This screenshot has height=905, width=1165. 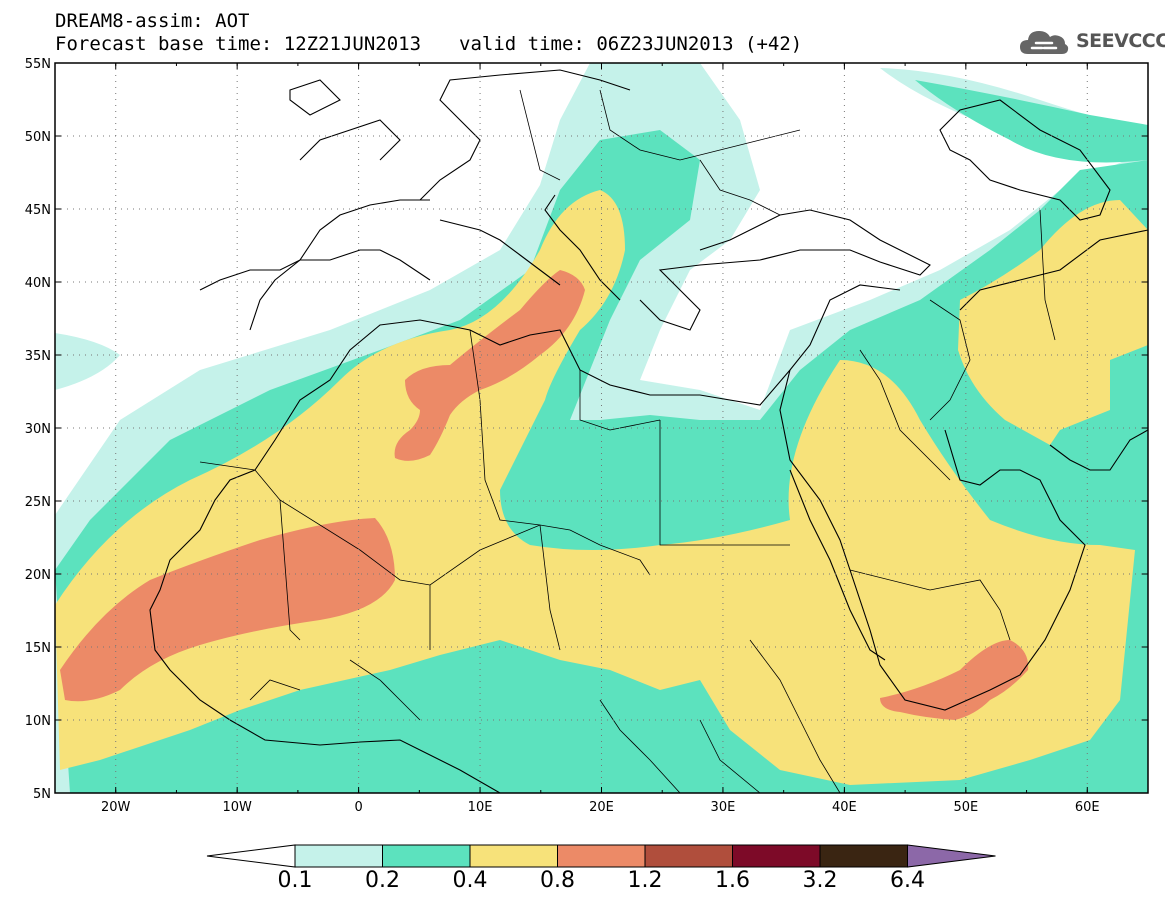 I want to click on lat-tick-label: 30N, so click(x=38, y=429).